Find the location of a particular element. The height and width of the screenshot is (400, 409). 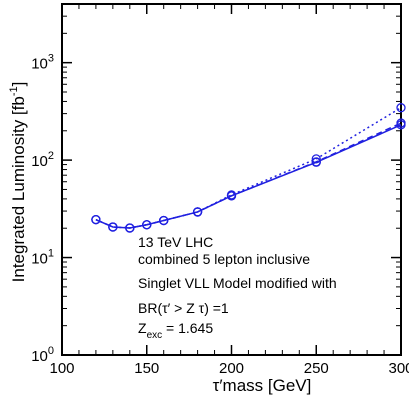

x-tick-label: 200 is located at coordinates (231, 368).